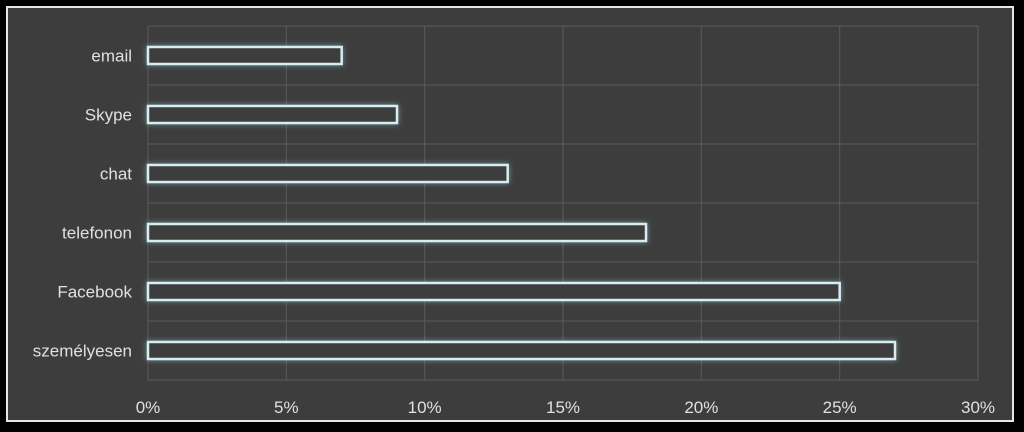 The height and width of the screenshot is (432, 1024). Describe the element at coordinates (272, 114) in the screenshot. I see `bar-skype` at that location.